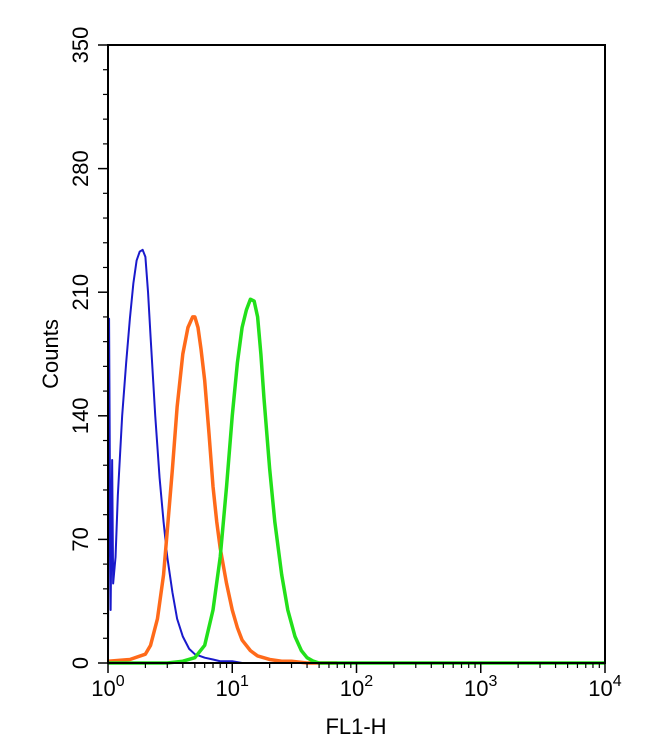 The image size is (666, 744). Describe the element at coordinates (88, 348) in the screenshot. I see `y-axis: 0 70 140 210 280 350` at that location.